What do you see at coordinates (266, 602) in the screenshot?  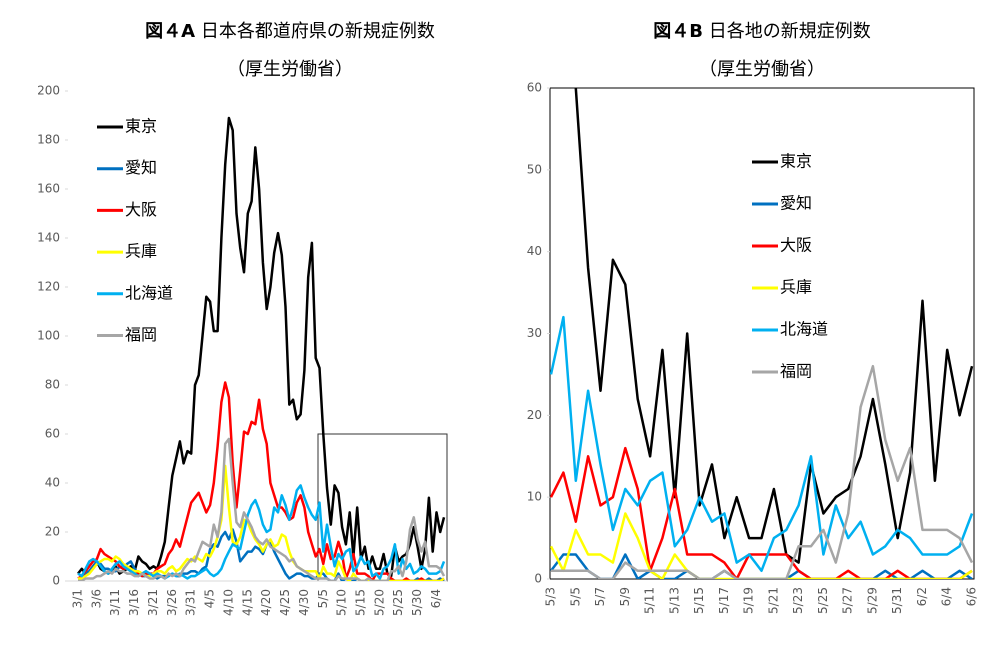 I see `x-tick-label: 4/20` at bounding box center [266, 602].